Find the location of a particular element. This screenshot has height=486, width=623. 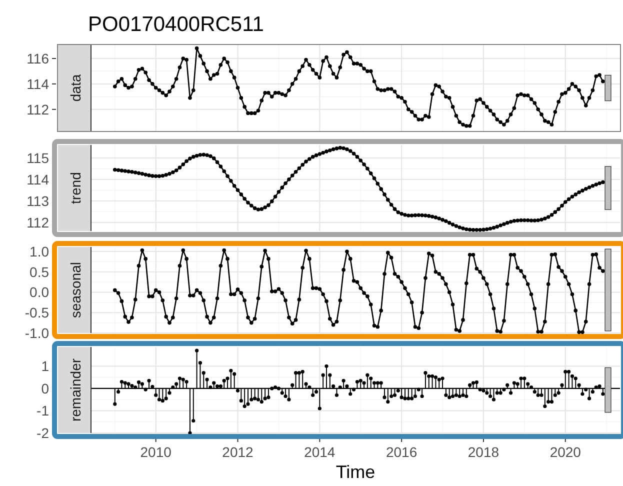

x-tick-label: 2020 is located at coordinates (566, 452).